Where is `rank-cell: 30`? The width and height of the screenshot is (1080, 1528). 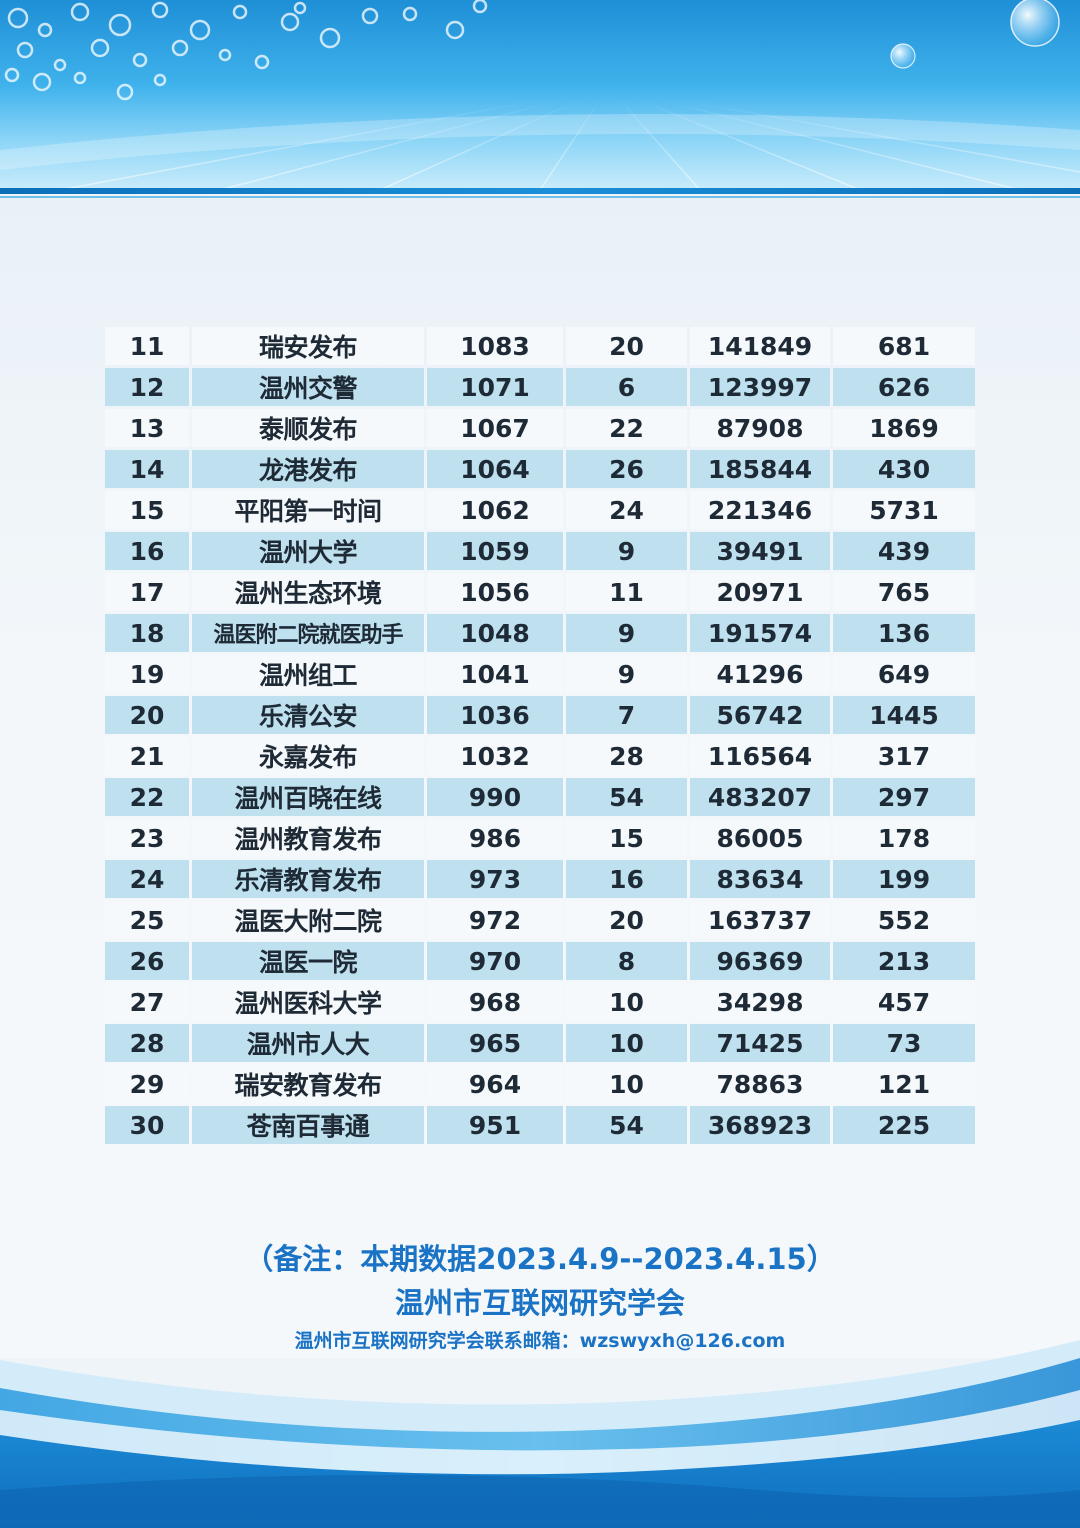 rank-cell: 30 is located at coordinates (147, 1125).